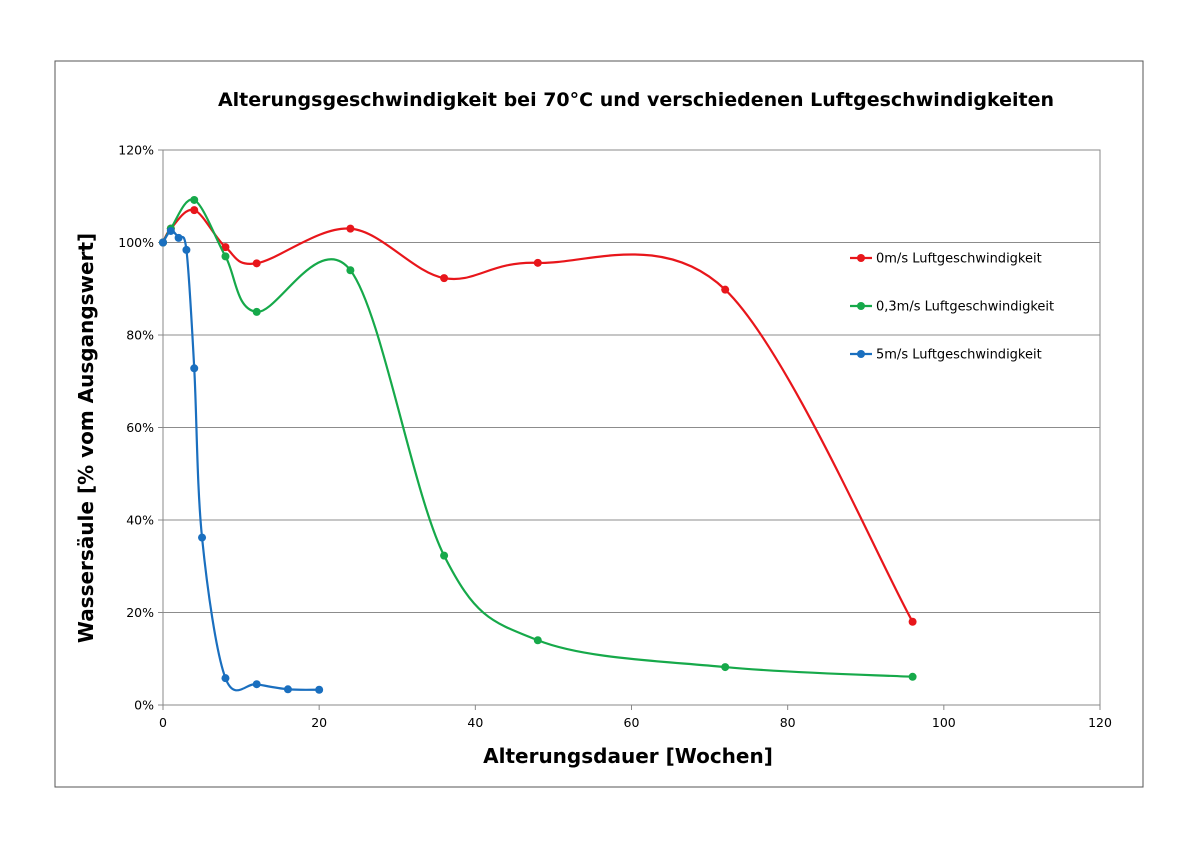 This screenshot has width=1200, height=852. Describe the element at coordinates (163, 722) in the screenshot. I see `x-tick-label: 0` at that location.